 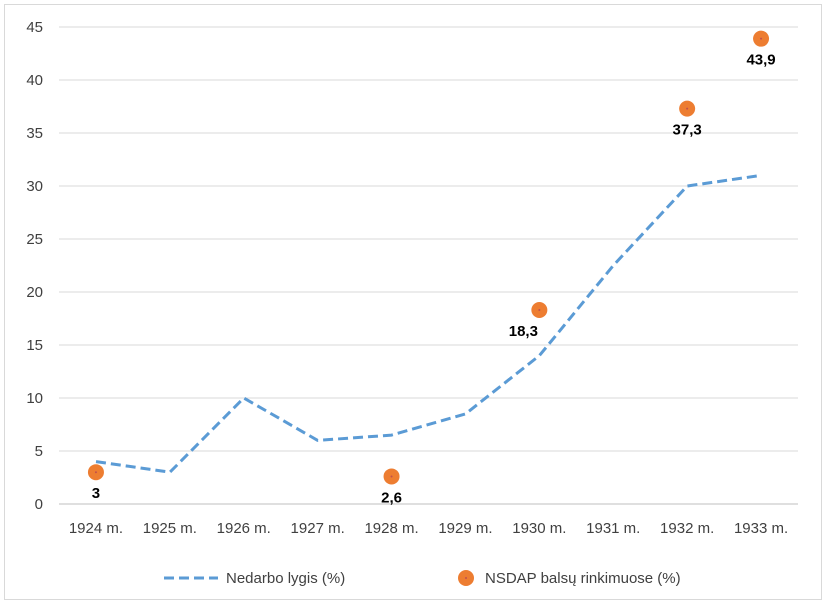 What do you see at coordinates (244, 528) in the screenshot?
I see `x-tick-label: 1926 m.` at bounding box center [244, 528].